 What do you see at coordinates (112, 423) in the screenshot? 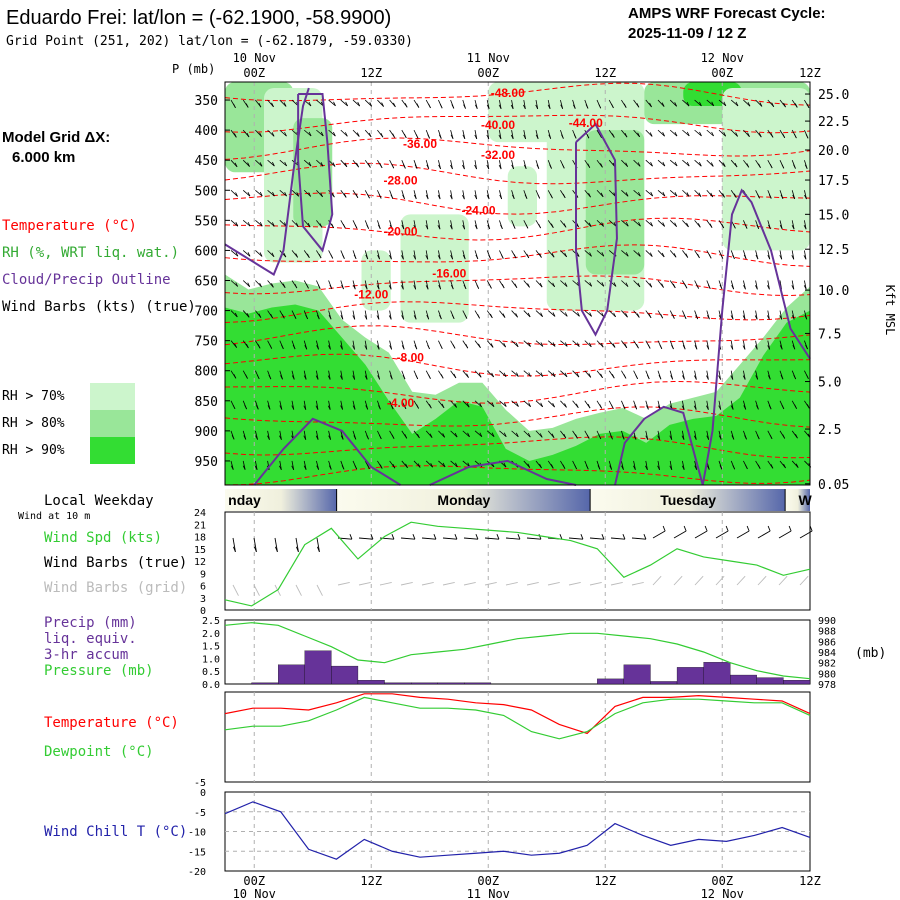
I see `rh-legend-swatch` at bounding box center [112, 423].